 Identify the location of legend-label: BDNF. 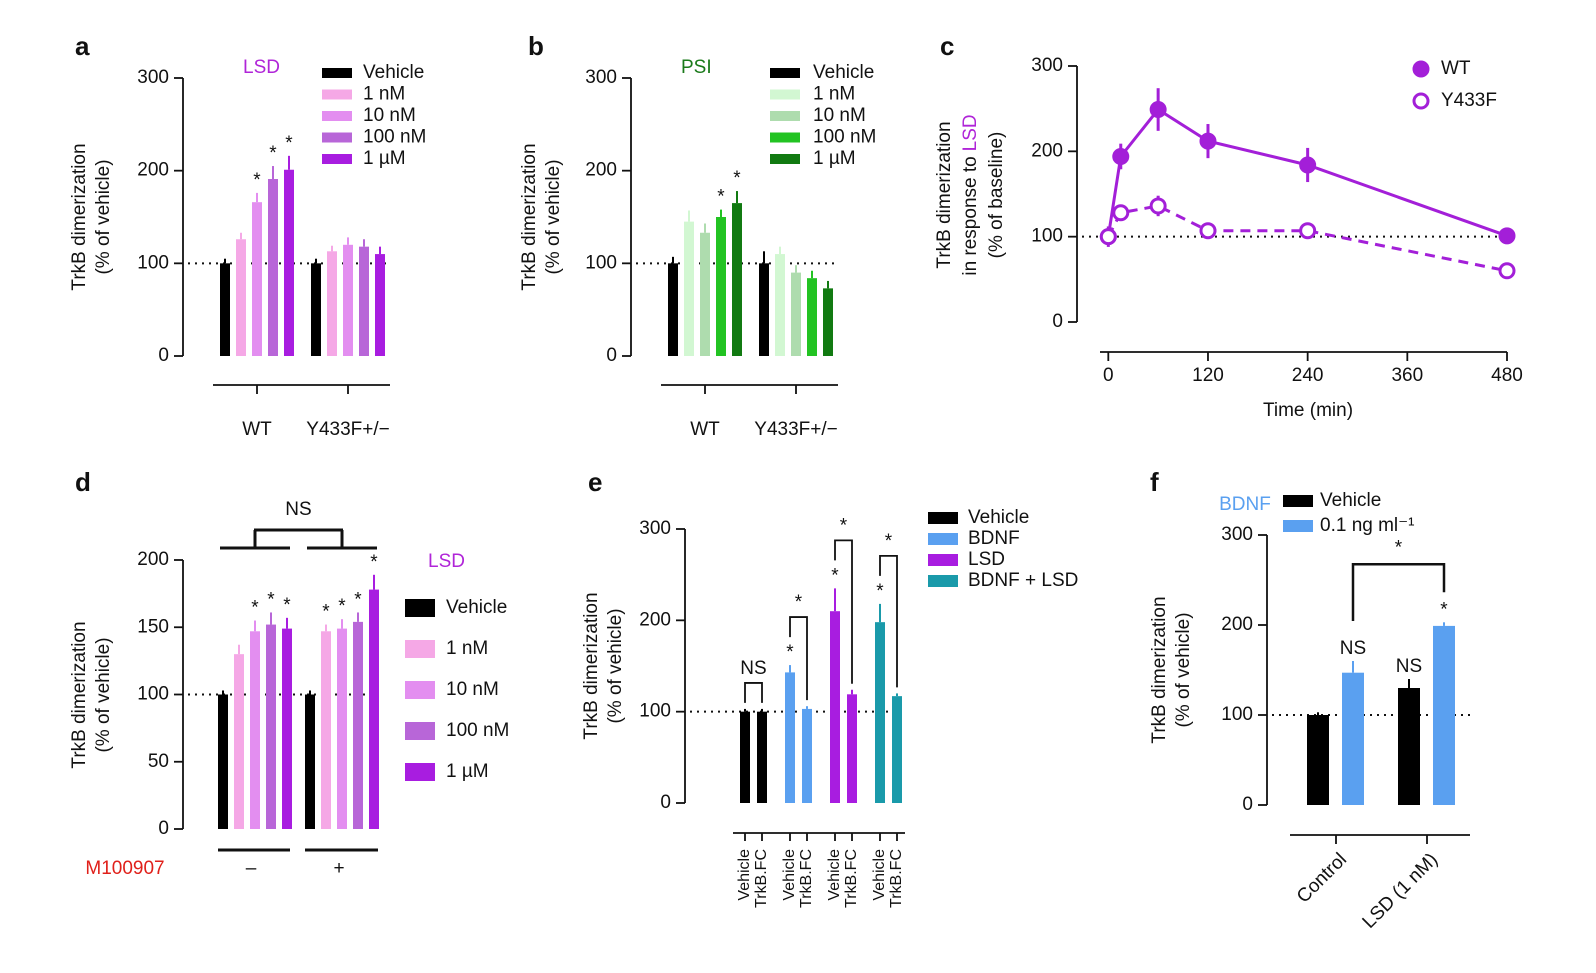
(994, 538).